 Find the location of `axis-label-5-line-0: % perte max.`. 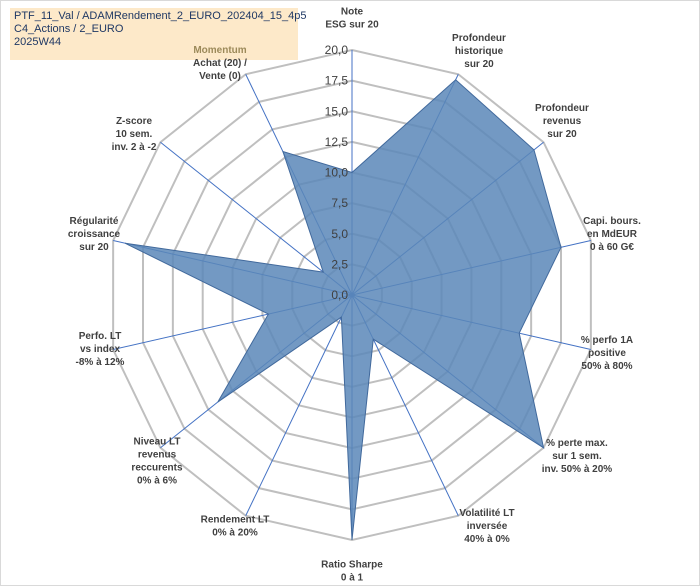

axis-label-5-line-0: % perte max. is located at coordinates (577, 443).